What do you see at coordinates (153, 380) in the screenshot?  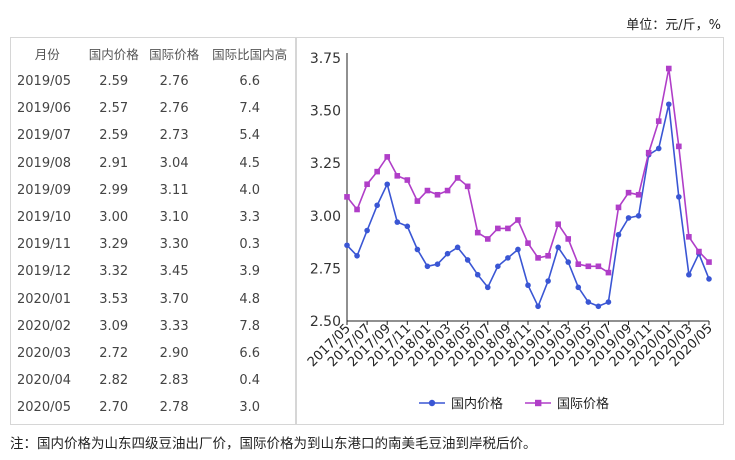 I see `table-row: 2020/04 2.82 2.83 0.4` at bounding box center [153, 380].